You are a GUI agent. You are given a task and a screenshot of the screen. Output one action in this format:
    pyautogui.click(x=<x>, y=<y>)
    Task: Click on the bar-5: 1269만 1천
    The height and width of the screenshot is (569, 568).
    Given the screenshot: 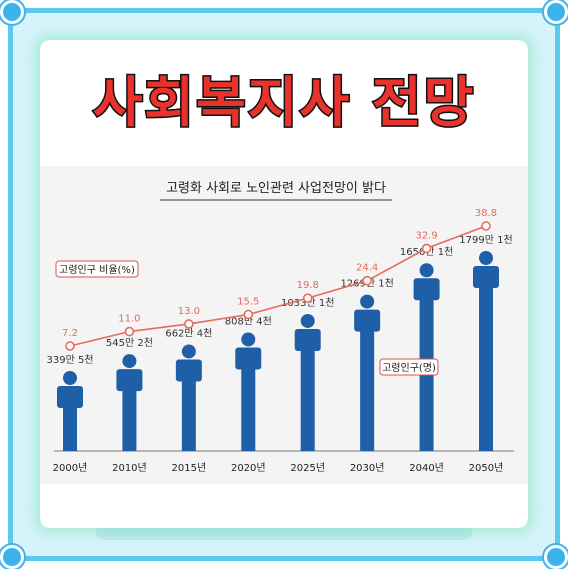 What is the action you would take?
    pyautogui.click(x=367, y=364)
    